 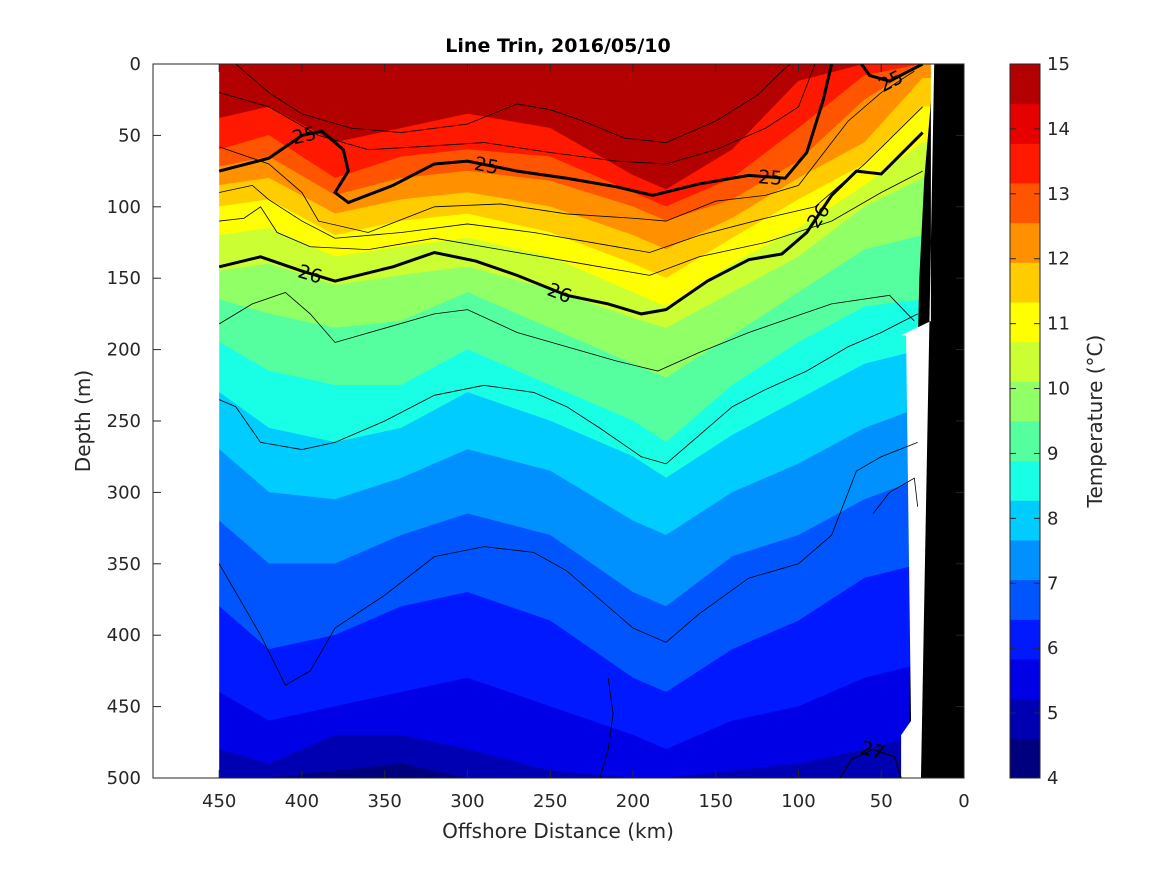 I want to click on y-axis-label: Depth (m), so click(x=83, y=421).